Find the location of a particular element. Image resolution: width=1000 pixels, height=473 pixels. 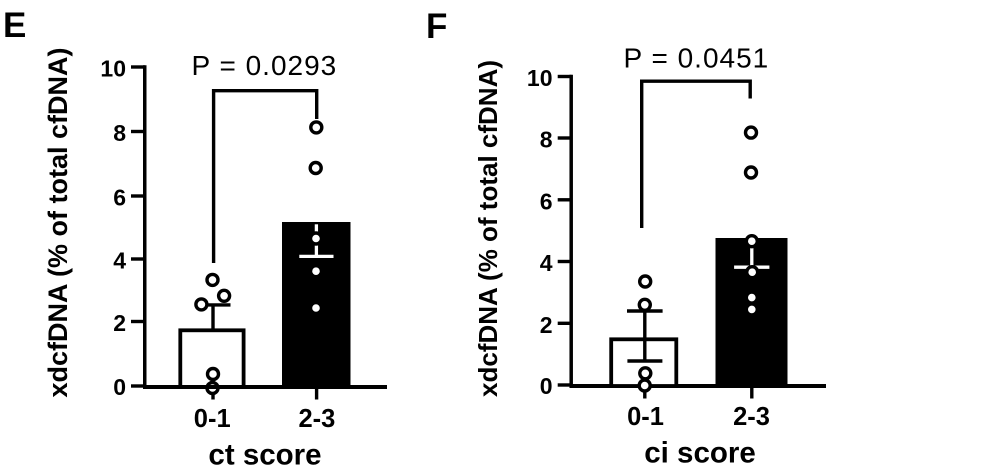

svg-text: ci score is located at coordinates (700, 453).